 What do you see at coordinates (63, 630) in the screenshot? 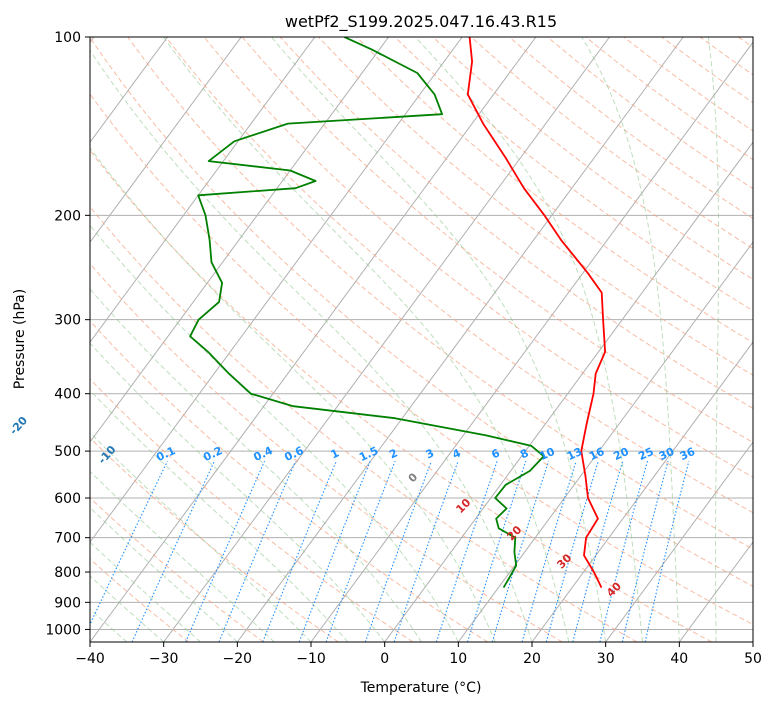
I see `y-tick-label: 1000` at bounding box center [63, 630].